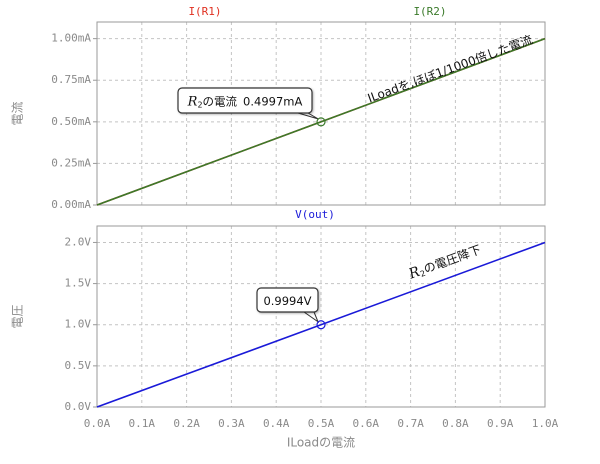 This screenshot has width=600, height=464. I want to click on x-tick-label: 0.4A, so click(276, 423).